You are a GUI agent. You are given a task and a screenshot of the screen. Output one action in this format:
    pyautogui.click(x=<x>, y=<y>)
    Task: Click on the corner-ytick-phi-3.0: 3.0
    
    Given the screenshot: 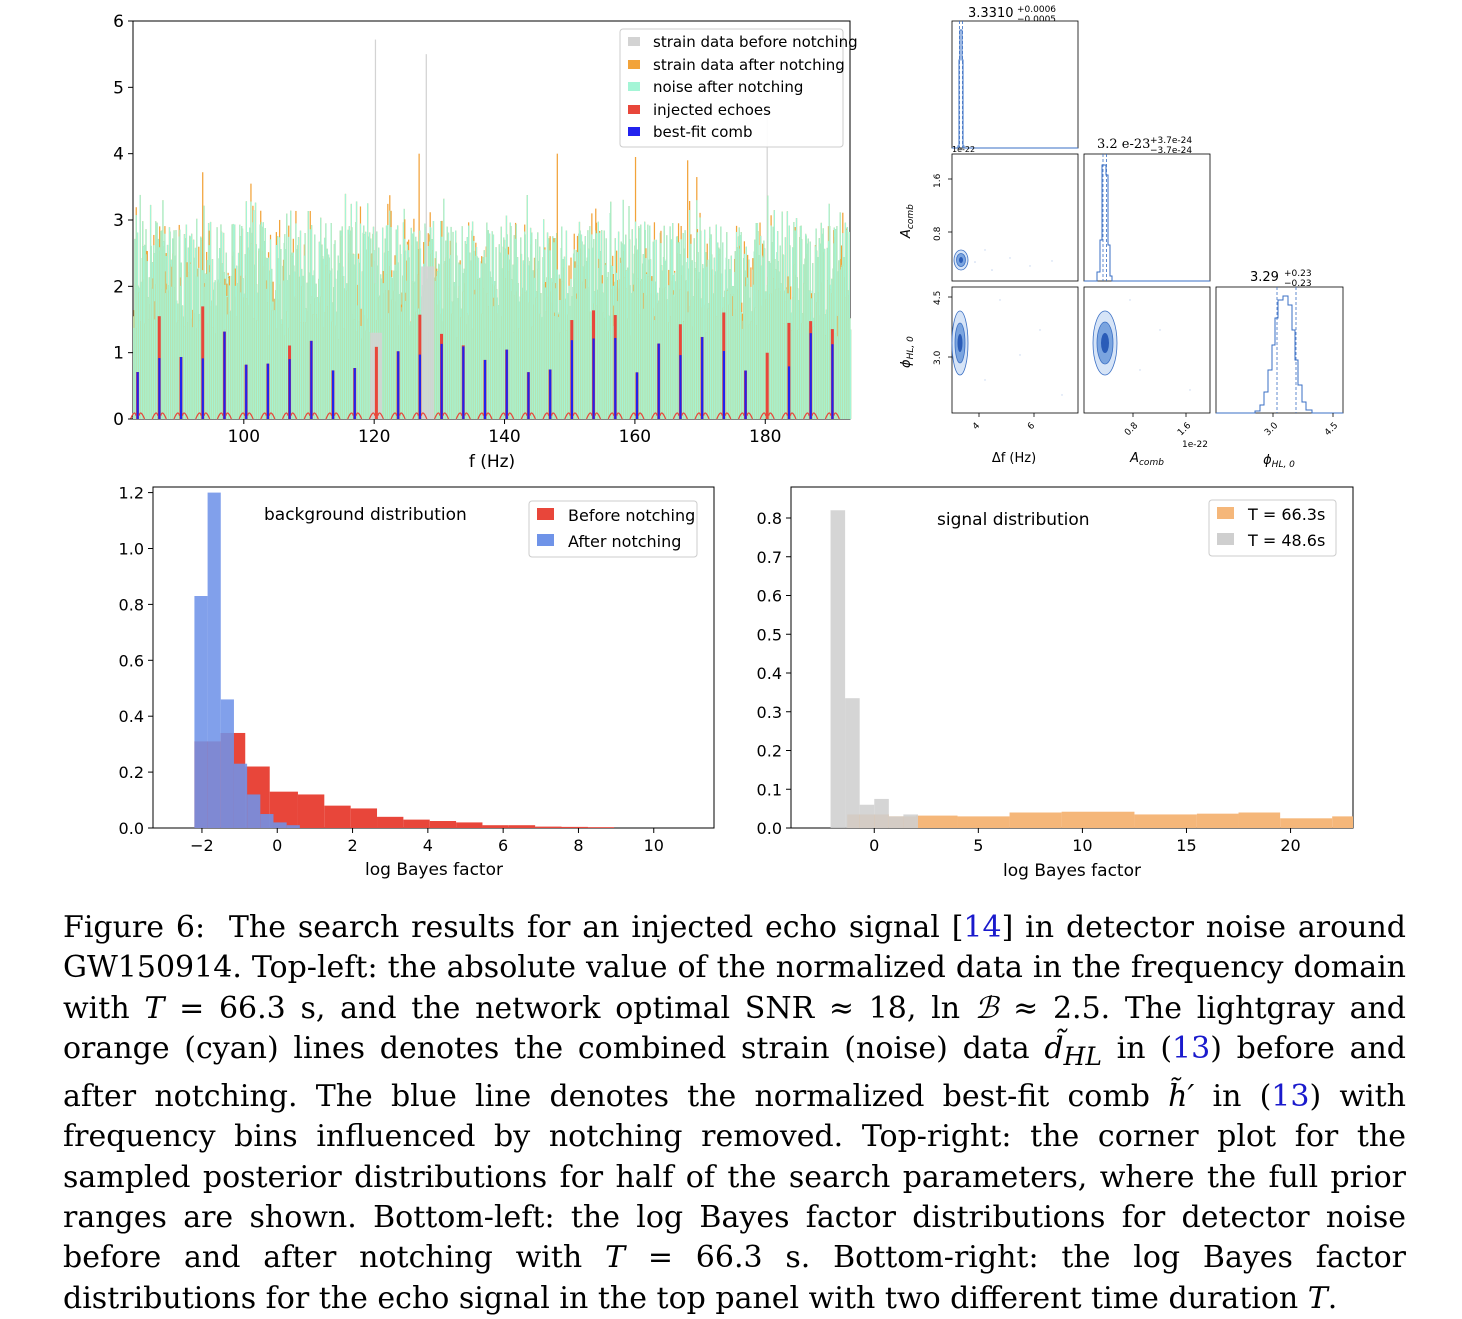 What is the action you would take?
    pyautogui.click(x=938, y=357)
    